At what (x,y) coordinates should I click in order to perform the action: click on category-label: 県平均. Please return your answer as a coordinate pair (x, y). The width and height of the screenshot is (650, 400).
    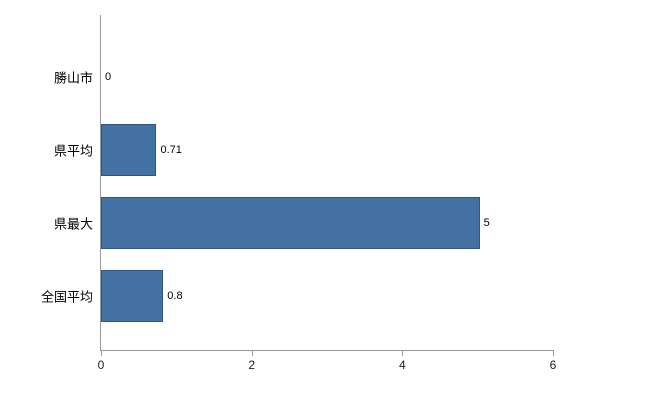
    Looking at the image, I should click on (73, 150).